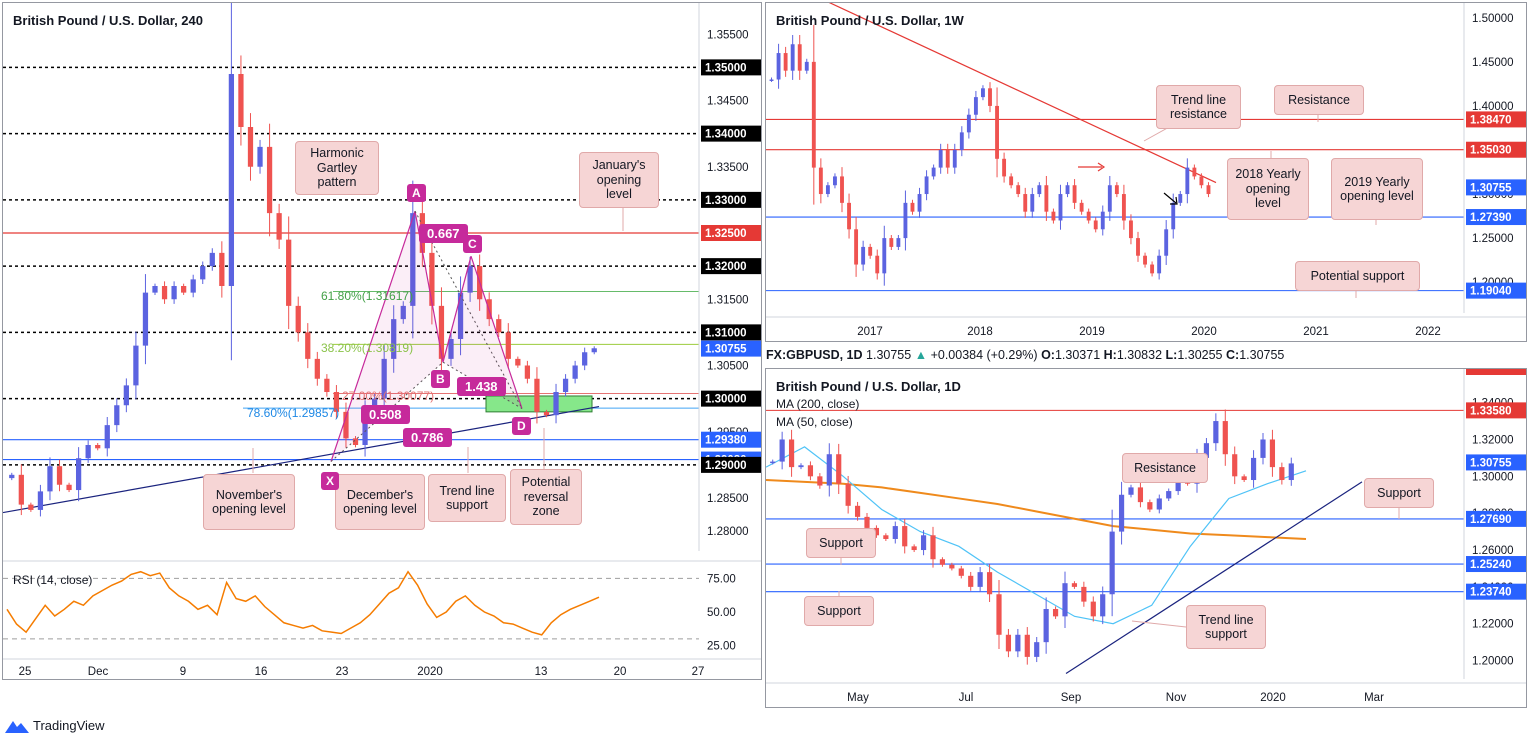 Image resolution: width=1529 pixels, height=744 pixels. What do you see at coordinates (728, 300) in the screenshot?
I see `h4-tick-label: 1.31500` at bounding box center [728, 300].